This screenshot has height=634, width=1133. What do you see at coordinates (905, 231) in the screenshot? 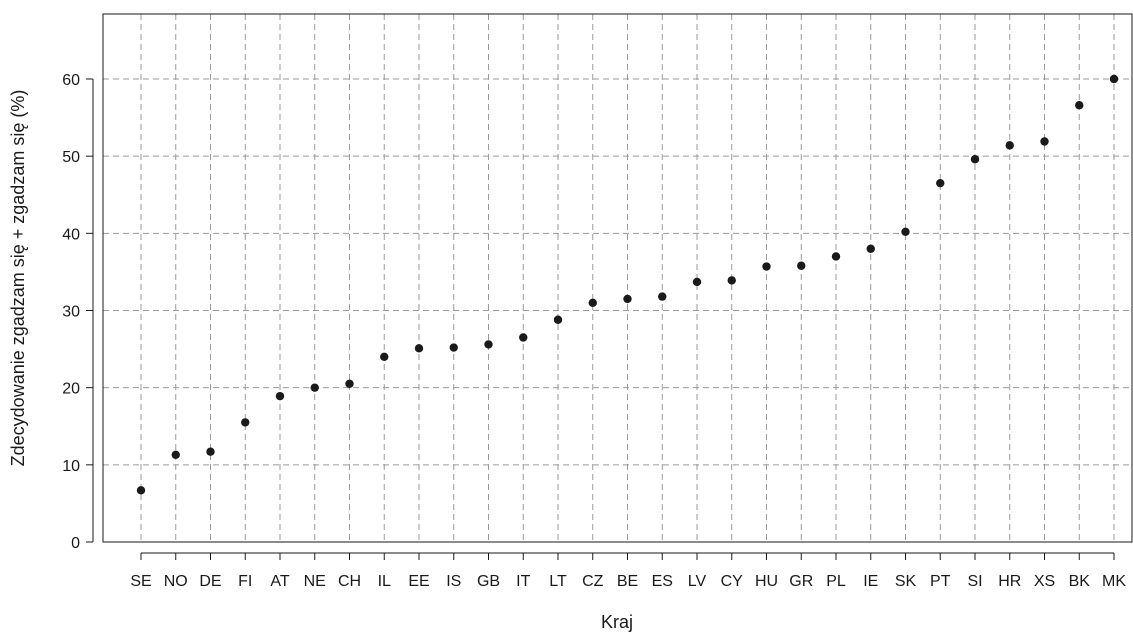
I see `data-point-sk` at bounding box center [905, 231].